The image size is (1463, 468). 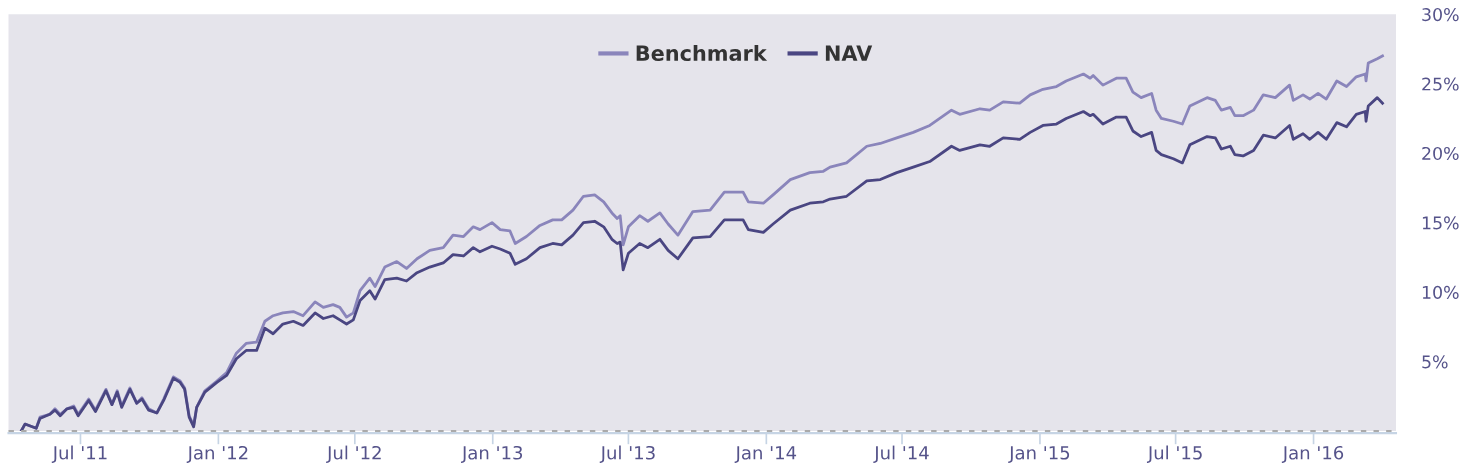 What do you see at coordinates (1039, 454) in the screenshot?
I see `x-tick-label: Jan '15` at bounding box center [1039, 454].